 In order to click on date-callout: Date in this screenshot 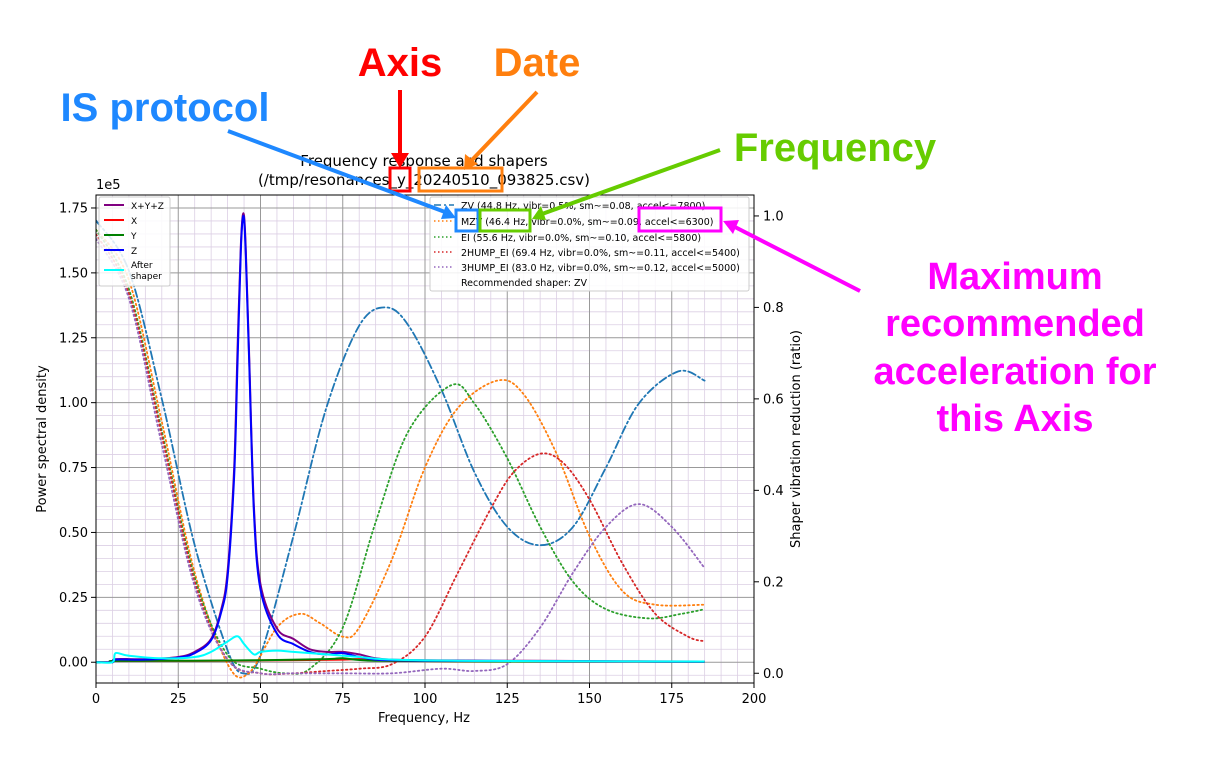, I will do `click(537, 63)`.